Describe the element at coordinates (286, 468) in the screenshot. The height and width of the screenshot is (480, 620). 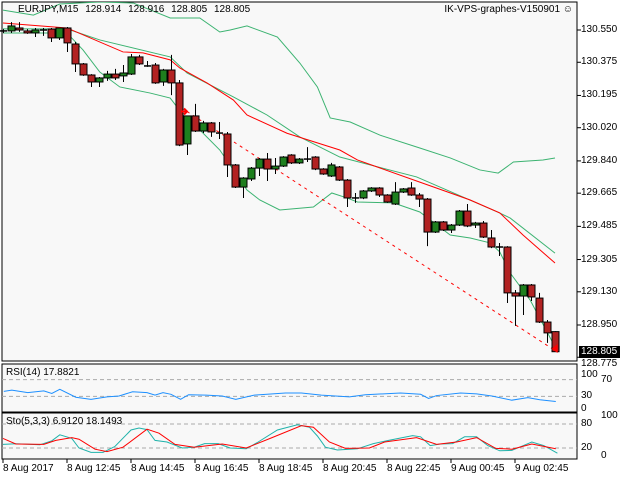
I see `x-tick-label: 8 Aug 18:45` at that location.